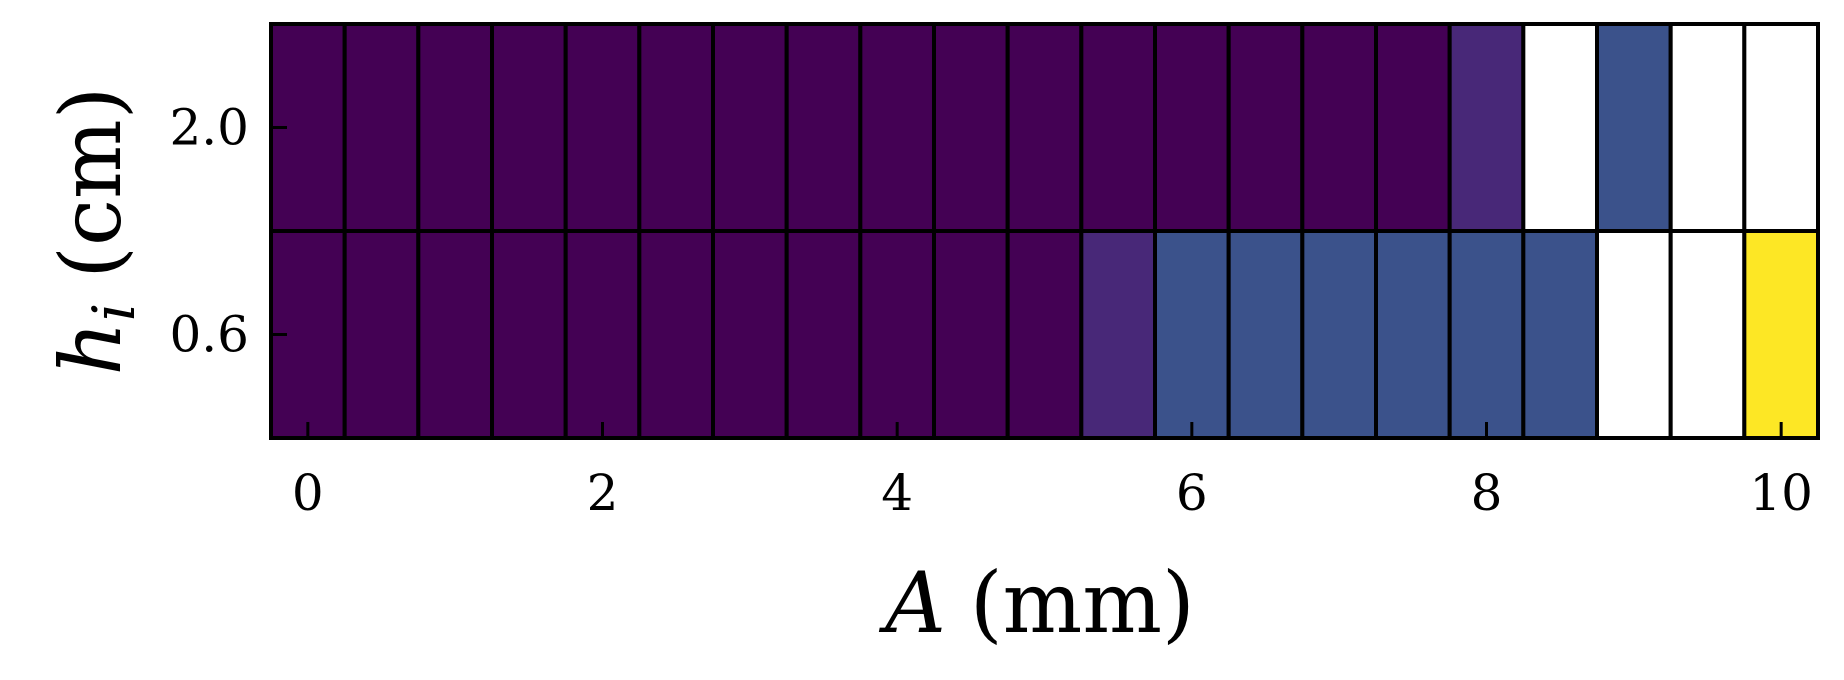  I want to click on x-tick-label: 4, so click(897, 493).